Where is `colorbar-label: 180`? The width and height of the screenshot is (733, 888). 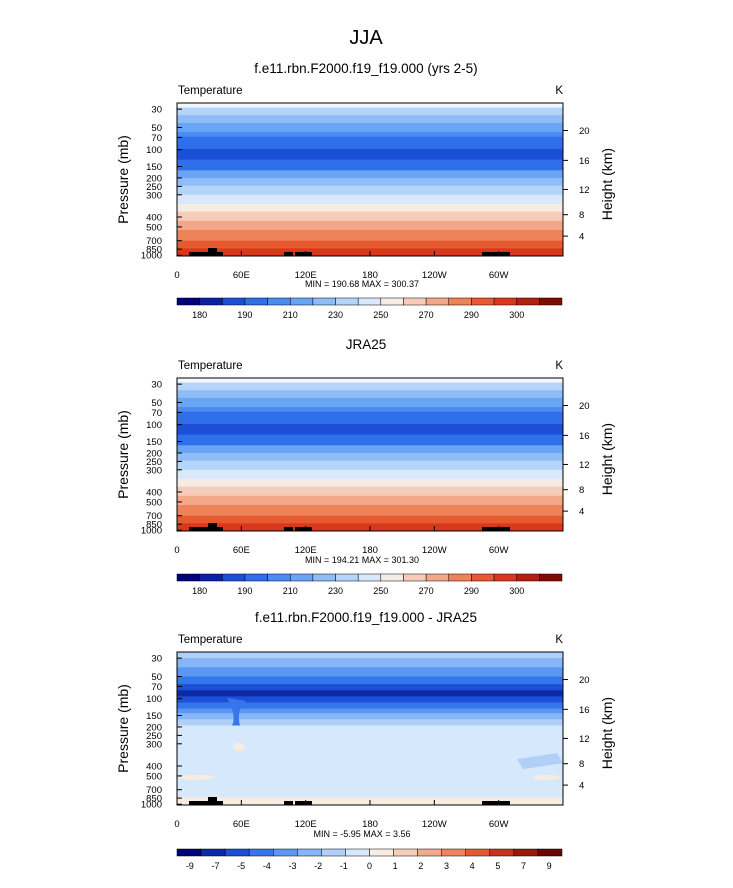
colorbar-label: 180 is located at coordinates (199, 315).